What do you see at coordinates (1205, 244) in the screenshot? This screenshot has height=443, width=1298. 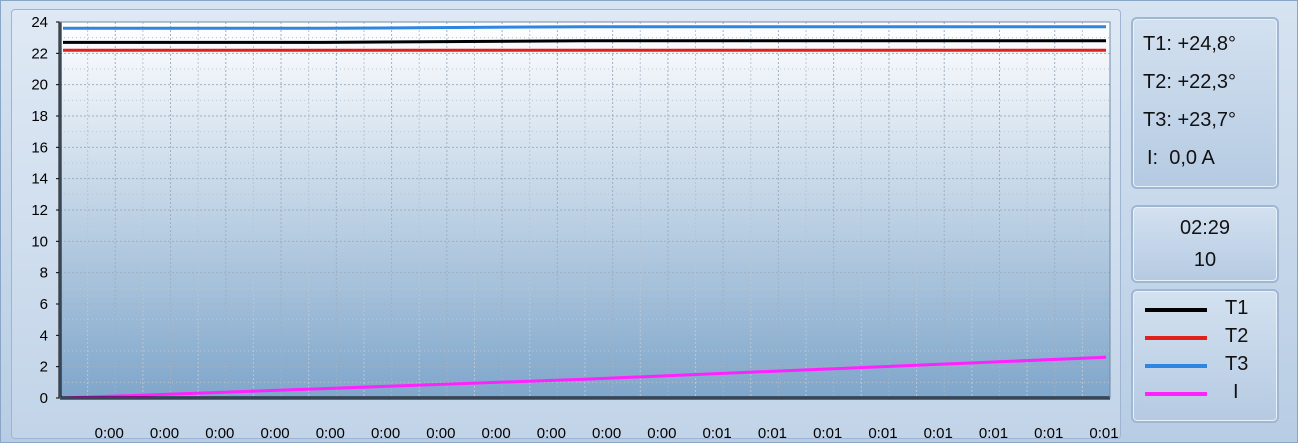 I see `time-panel: 02:29 10` at bounding box center [1205, 244].